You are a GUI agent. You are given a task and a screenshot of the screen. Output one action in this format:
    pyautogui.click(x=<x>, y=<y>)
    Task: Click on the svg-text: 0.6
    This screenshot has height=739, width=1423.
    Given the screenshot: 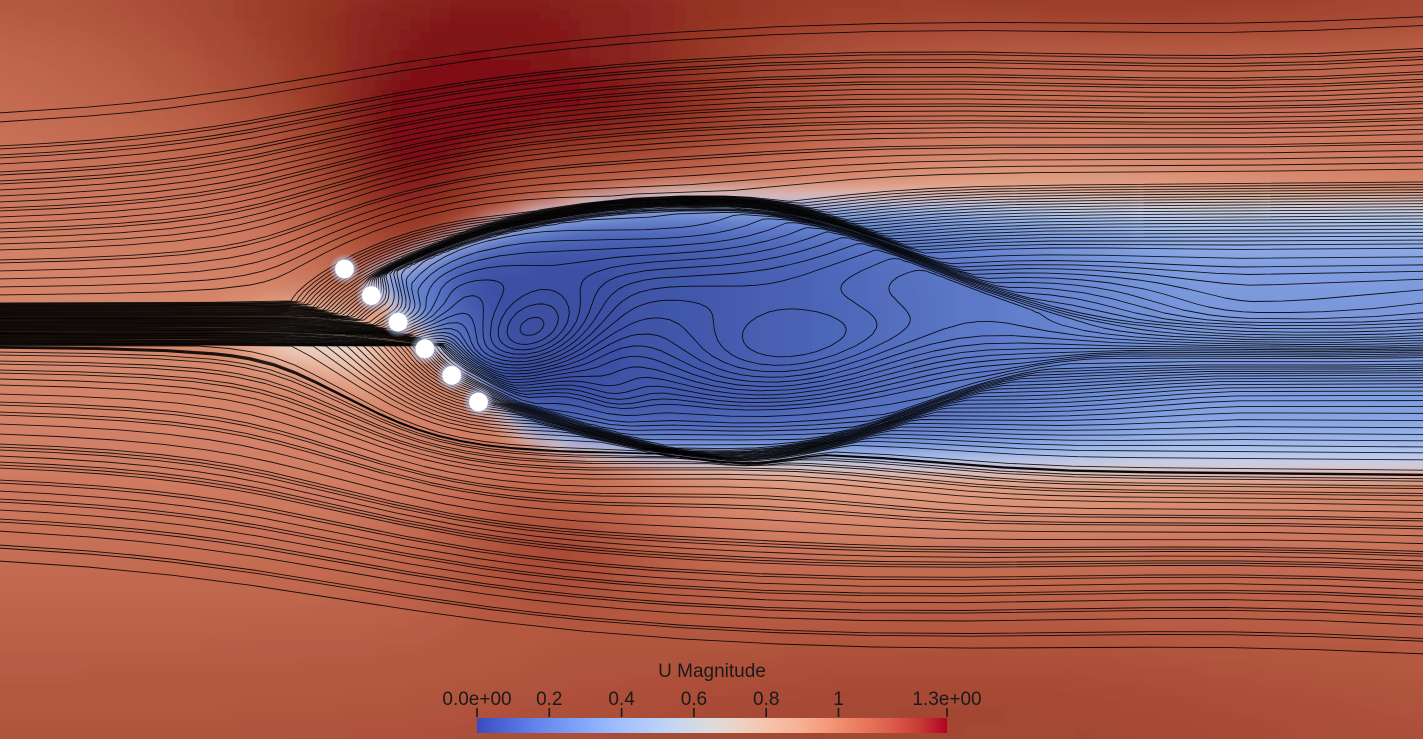 What is the action you would take?
    pyautogui.click(x=694, y=699)
    